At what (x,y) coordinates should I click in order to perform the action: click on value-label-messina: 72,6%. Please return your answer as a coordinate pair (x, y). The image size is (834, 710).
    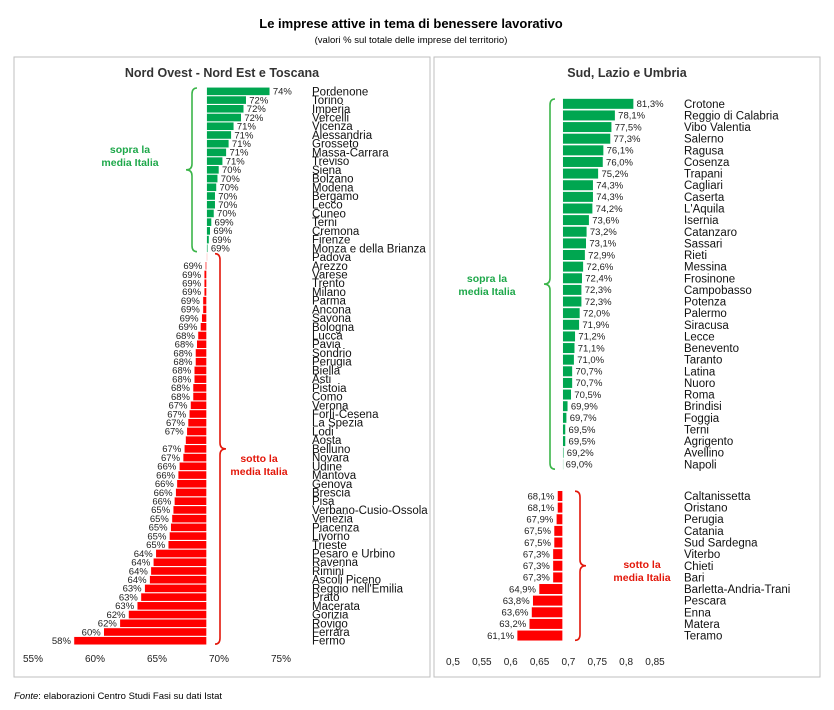
    Looking at the image, I should click on (599, 267).